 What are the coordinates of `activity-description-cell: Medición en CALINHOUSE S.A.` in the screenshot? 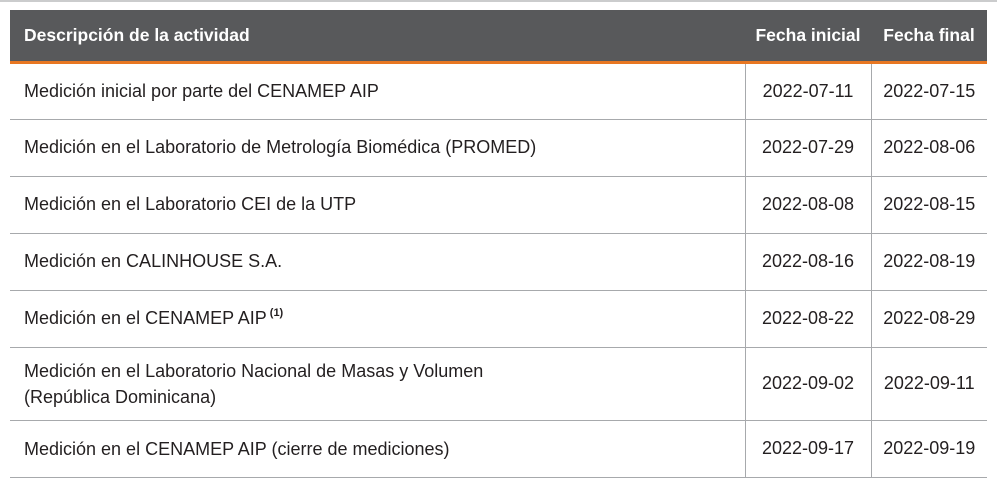 It's located at (377, 262).